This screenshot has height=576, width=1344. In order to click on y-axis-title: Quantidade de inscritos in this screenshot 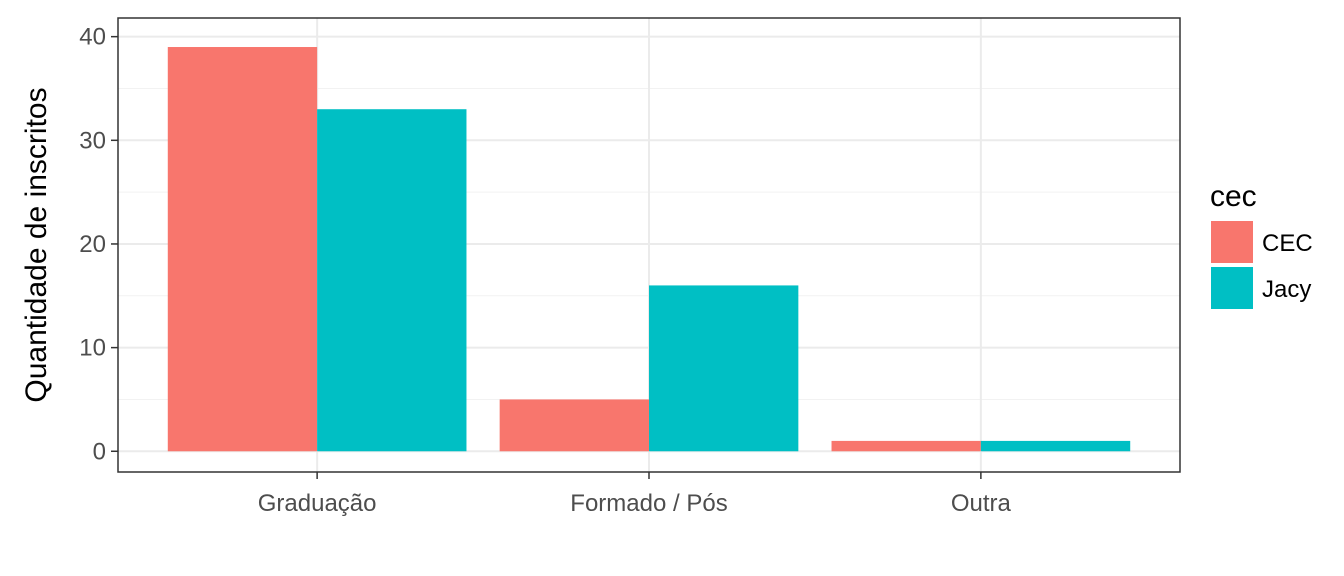, I will do `click(36, 244)`.